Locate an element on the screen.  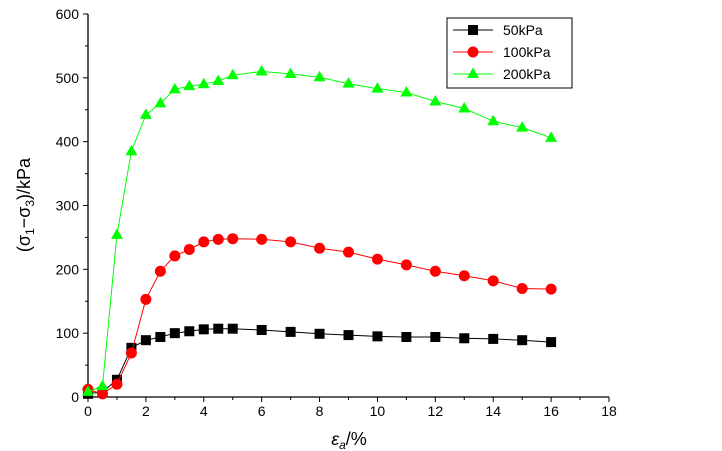
y-tick-label: 100 is located at coordinates (68, 333).